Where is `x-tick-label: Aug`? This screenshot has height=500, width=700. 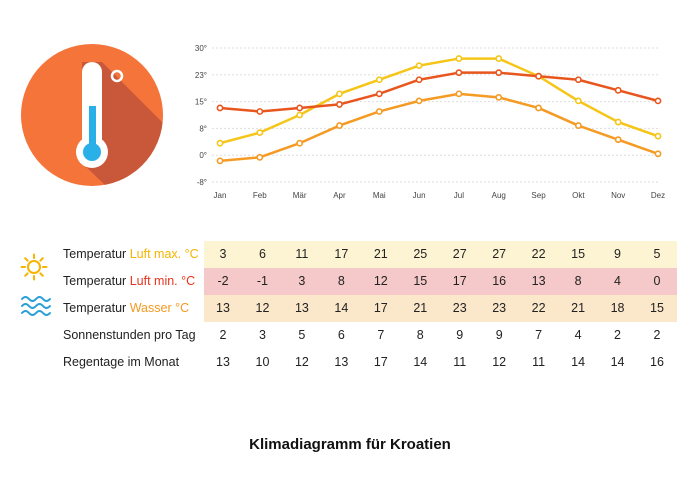
x-tick-label: Aug is located at coordinates (499, 195).